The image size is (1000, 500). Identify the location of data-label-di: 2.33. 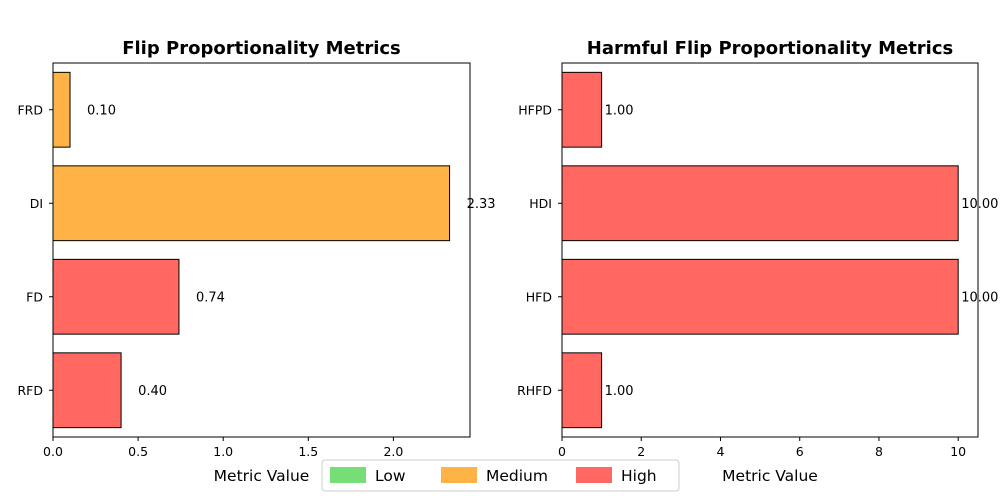
(481, 204).